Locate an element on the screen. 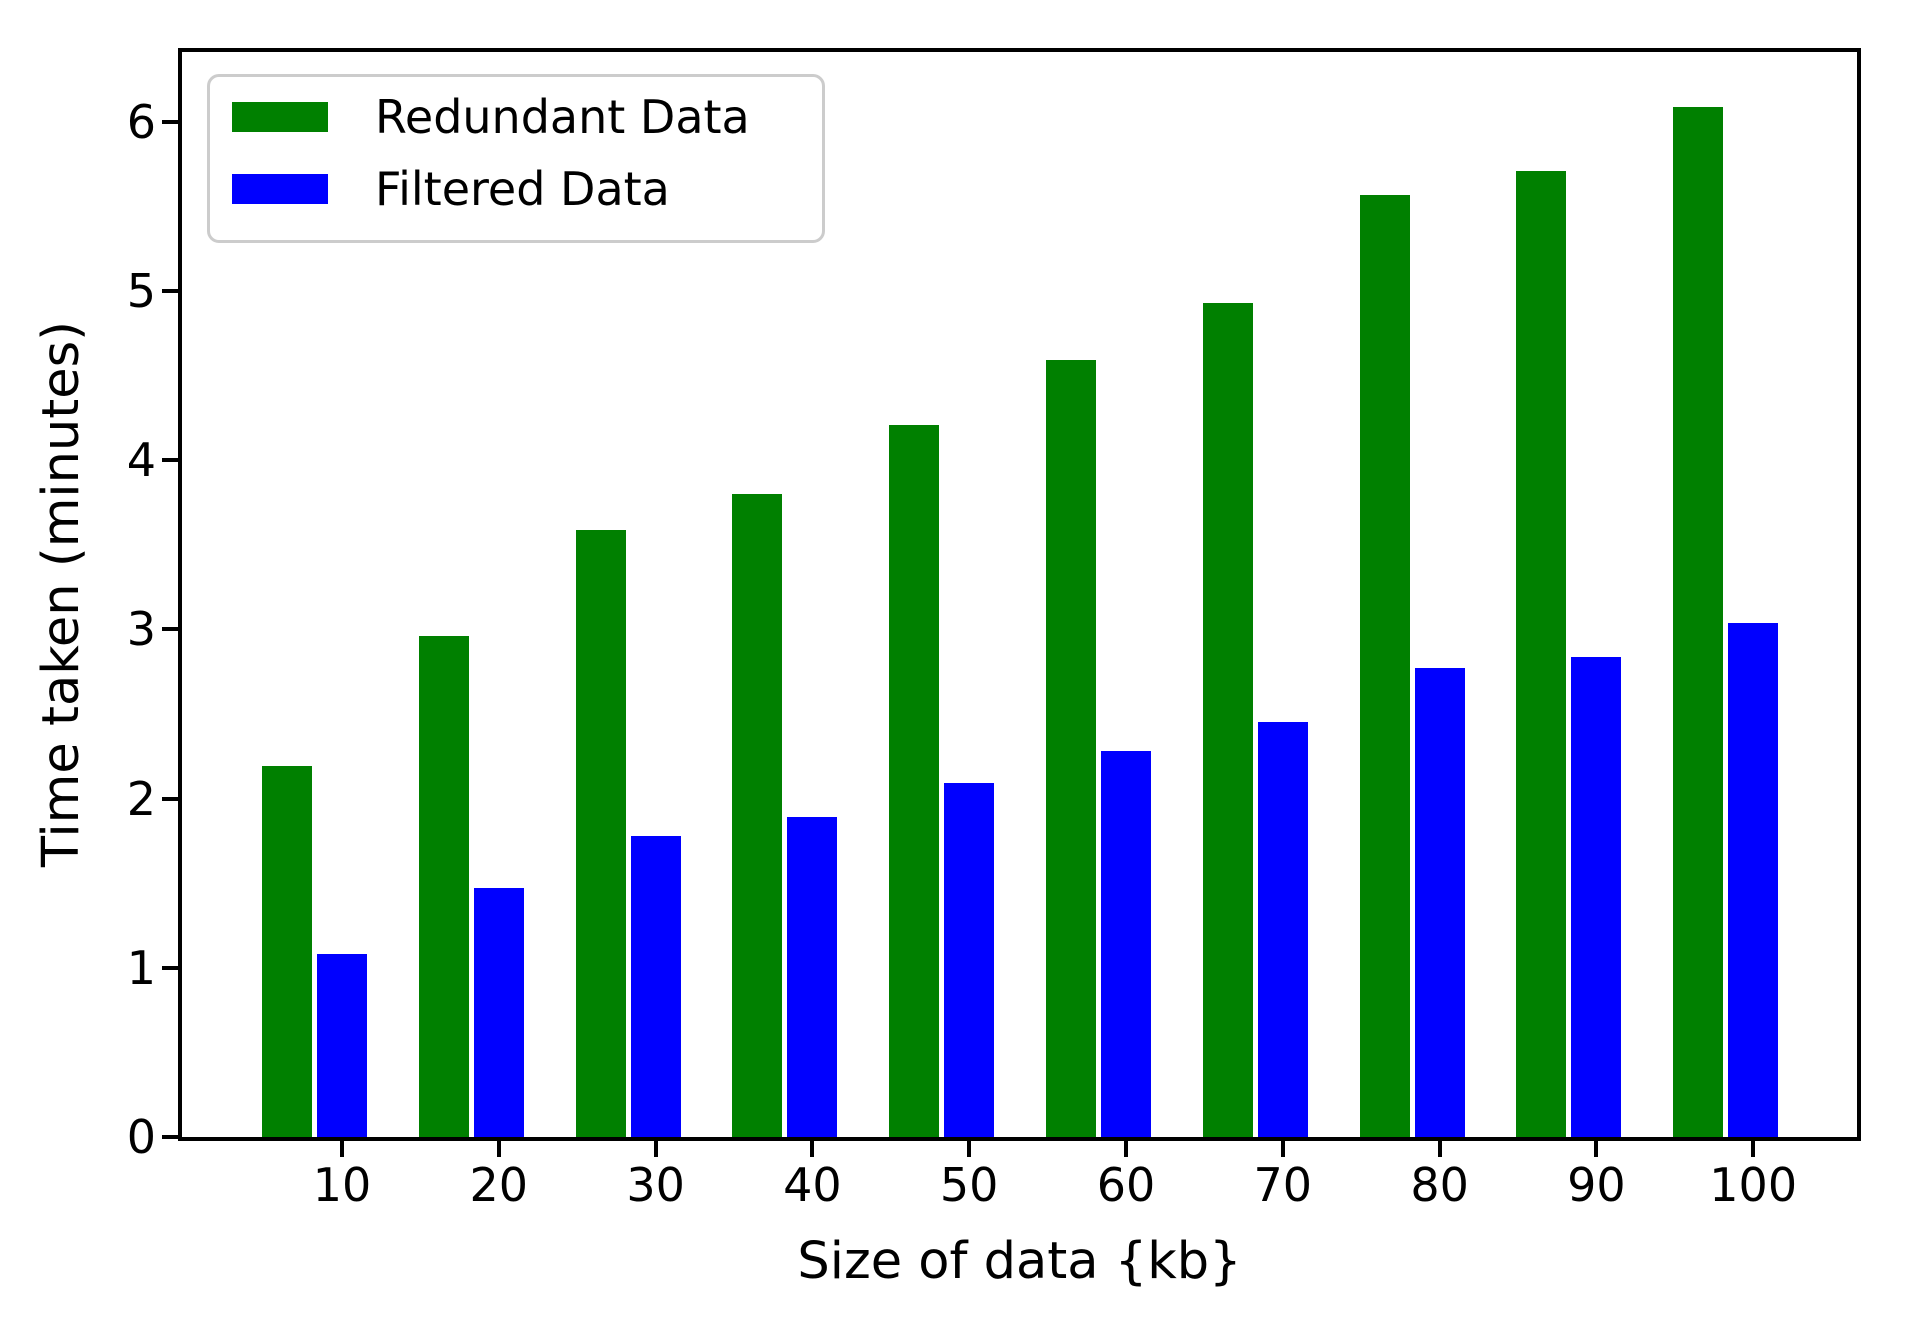  legend: Redundant Data Filtered Data is located at coordinates (516, 158).